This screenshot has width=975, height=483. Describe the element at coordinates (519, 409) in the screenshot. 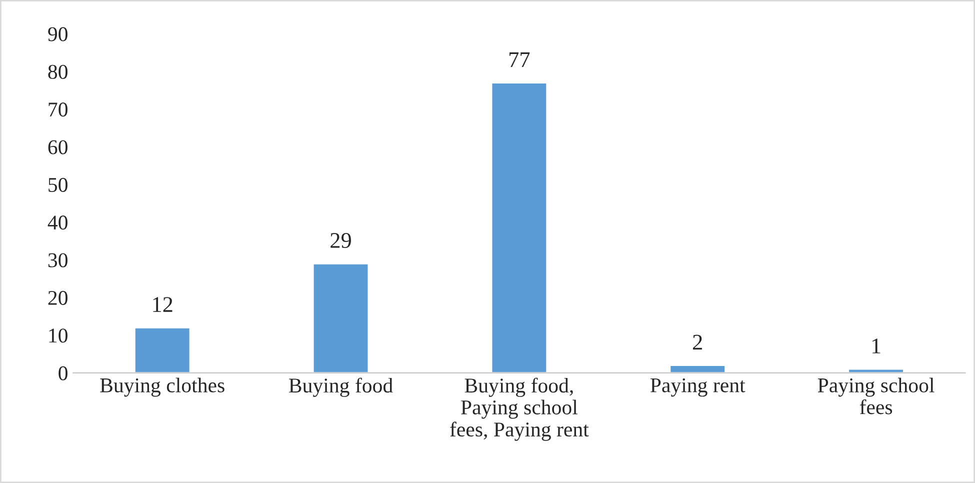

I see `x-tick-label: Buying food, Paying school fees, Paying rent` at that location.